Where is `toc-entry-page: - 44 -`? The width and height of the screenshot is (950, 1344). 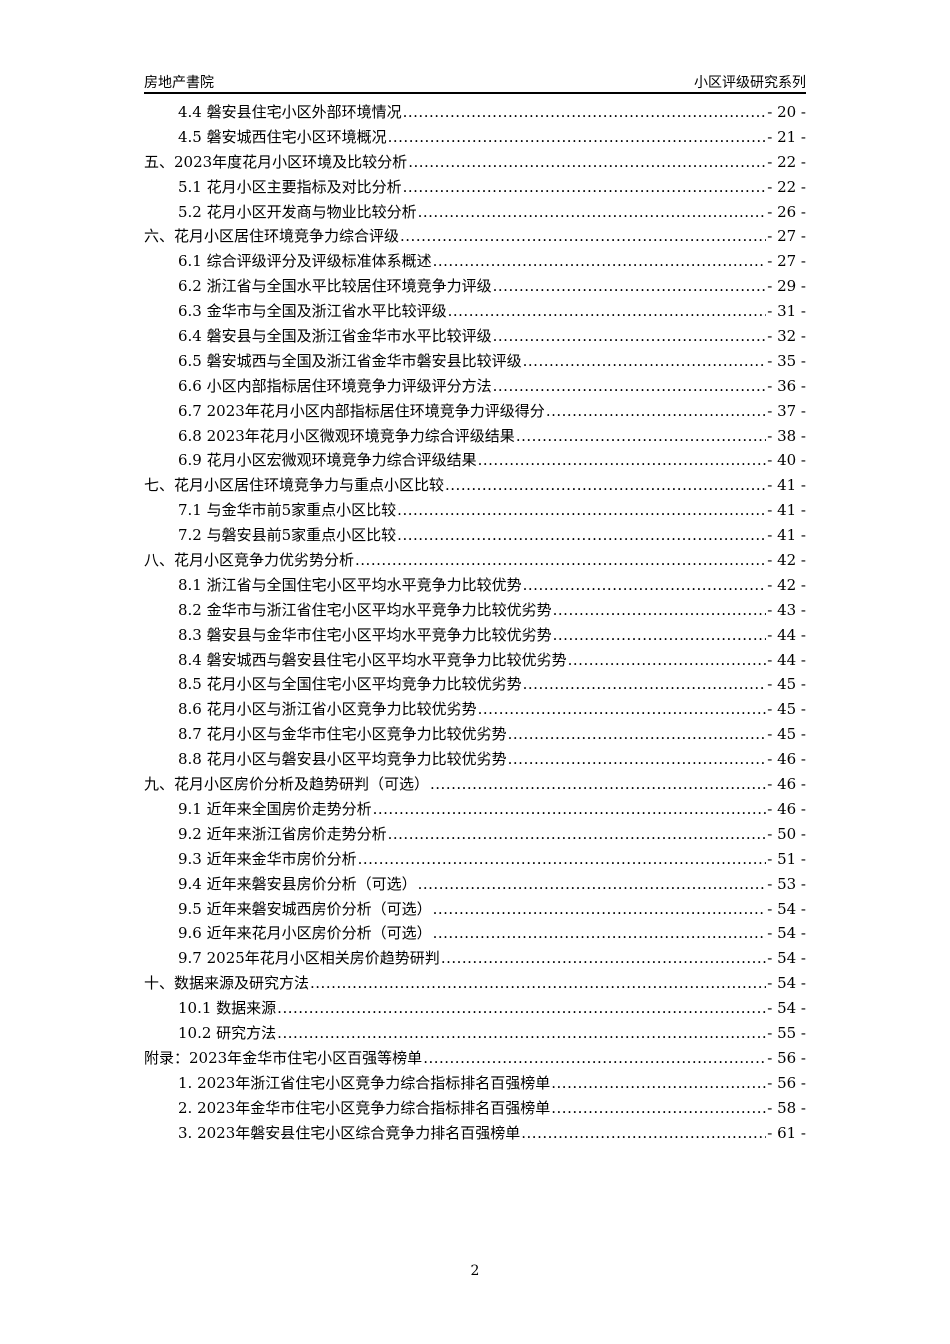 toc-entry-page: - 44 - is located at coordinates (786, 634).